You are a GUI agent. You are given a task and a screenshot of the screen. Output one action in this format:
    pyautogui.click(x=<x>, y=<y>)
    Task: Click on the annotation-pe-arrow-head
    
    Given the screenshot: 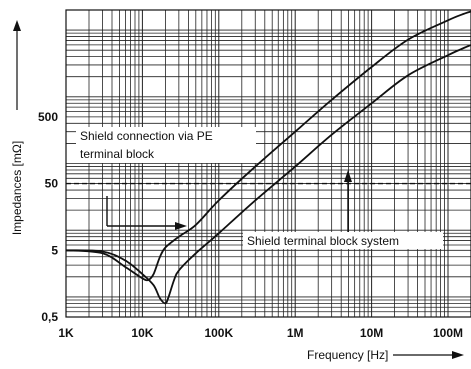 What is the action you would take?
    pyautogui.click(x=181, y=226)
    